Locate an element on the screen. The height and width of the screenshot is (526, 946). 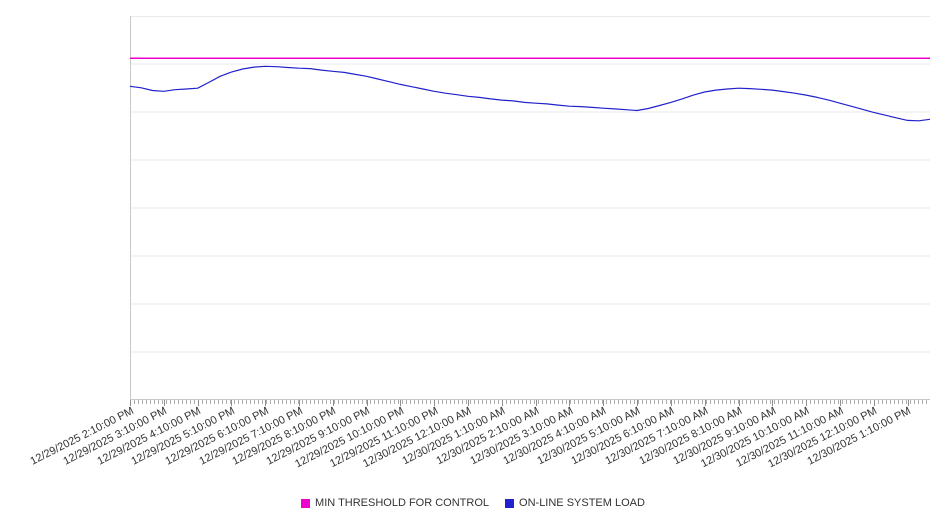
load-line is located at coordinates (530, 93).